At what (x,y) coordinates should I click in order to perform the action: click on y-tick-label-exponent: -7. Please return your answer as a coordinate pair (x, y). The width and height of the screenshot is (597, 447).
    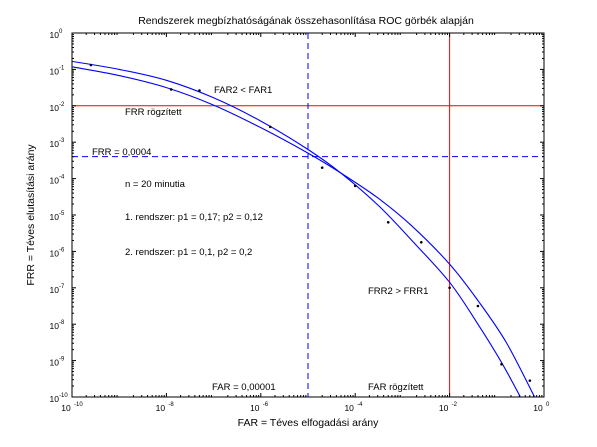
    Looking at the image, I should click on (62, 287).